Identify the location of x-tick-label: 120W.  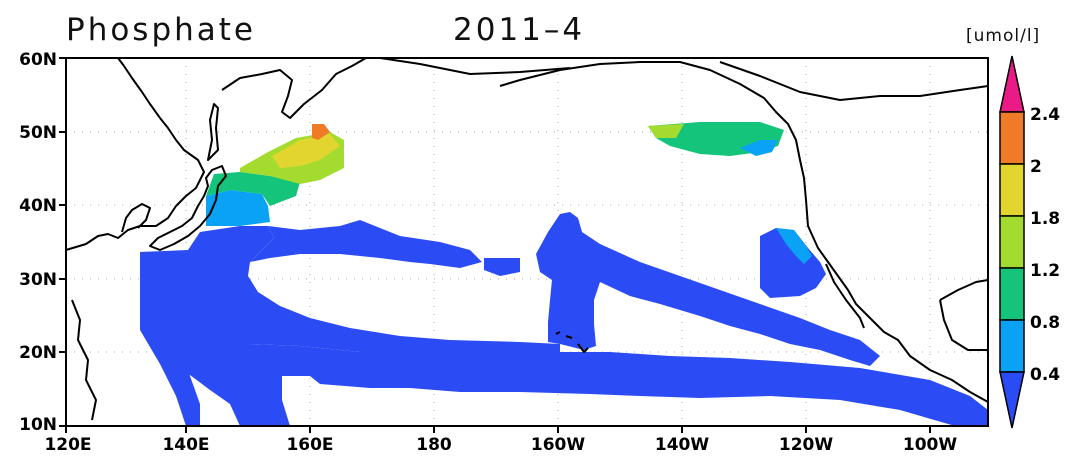
(806, 445).